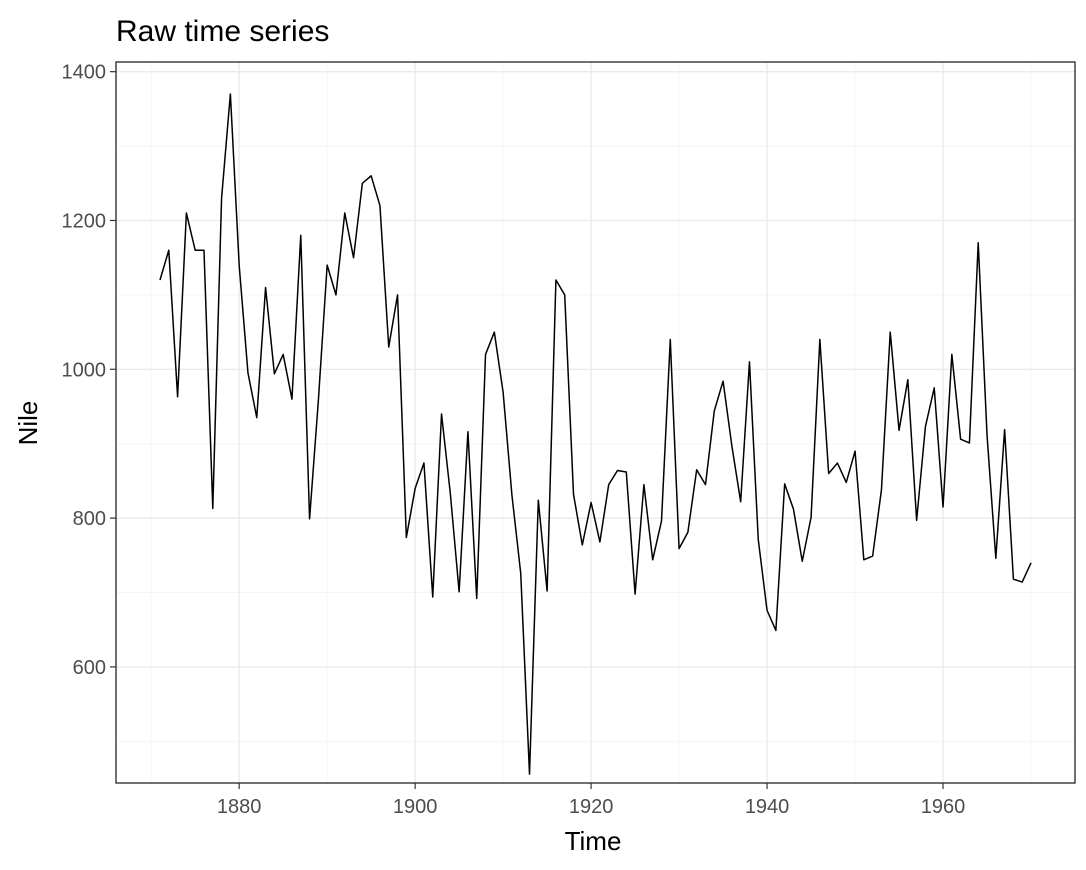 The width and height of the screenshot is (1086, 870). What do you see at coordinates (591, 807) in the screenshot?
I see `x-tick-label: 1920` at bounding box center [591, 807].